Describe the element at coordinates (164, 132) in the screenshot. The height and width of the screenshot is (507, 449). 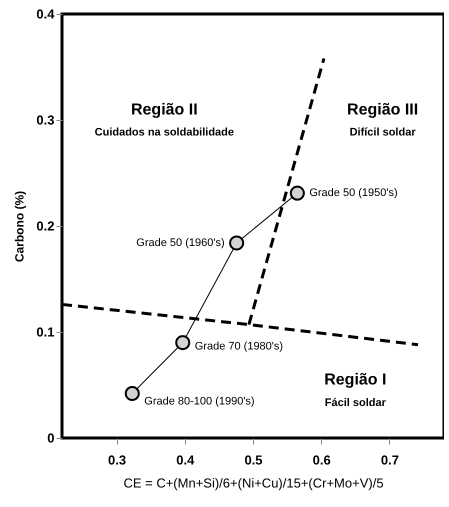
I see `annotation: Cuidados na soldabilidade` at that location.